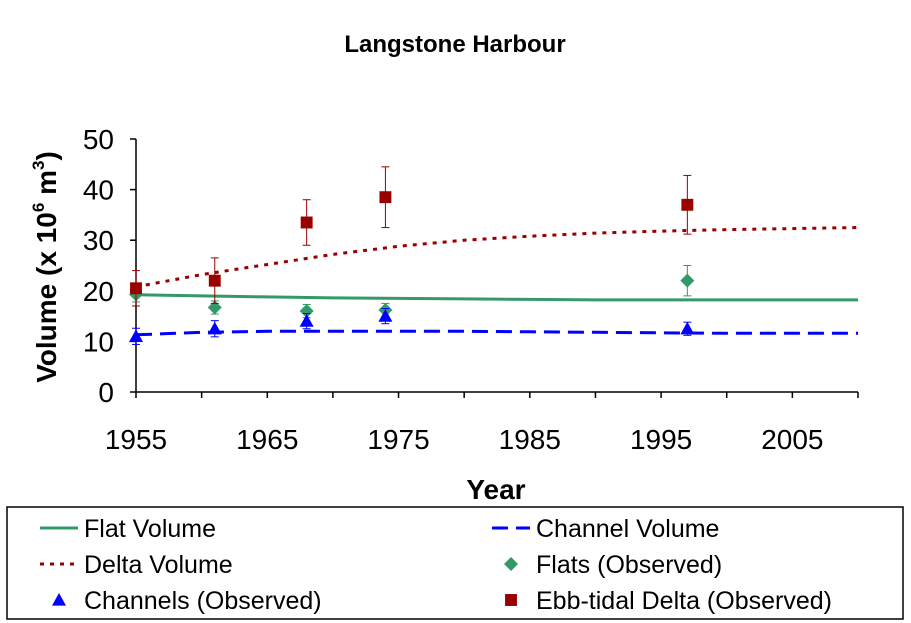 This screenshot has height=623, width=911. Describe the element at coordinates (150, 529) in the screenshot. I see `legend-label-flat-volume: Flat Volume` at that location.